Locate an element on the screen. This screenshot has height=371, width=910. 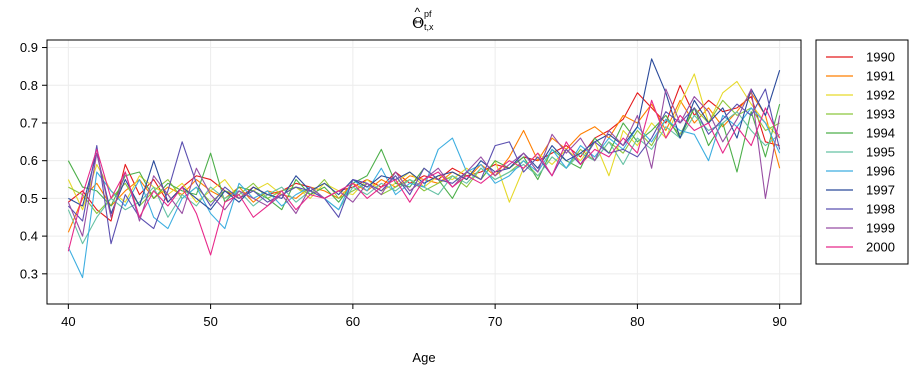
y-tick-label: 0.7 is located at coordinates (29, 122).